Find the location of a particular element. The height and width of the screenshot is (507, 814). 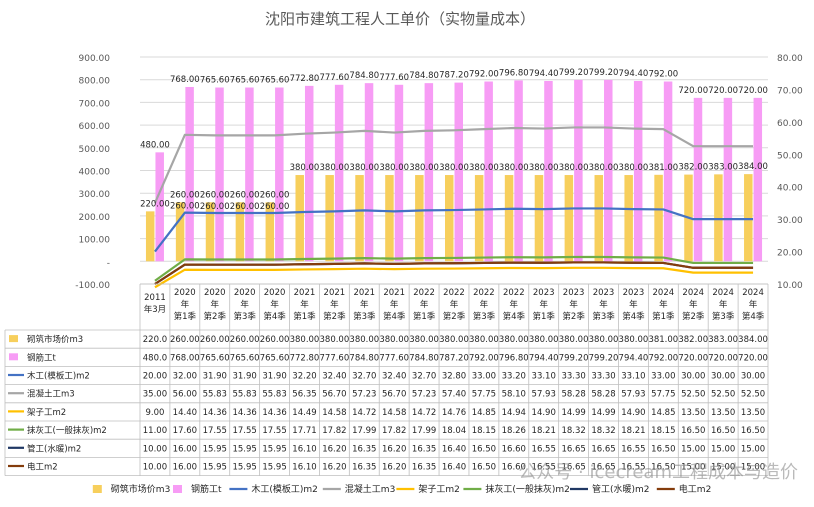

table-header-cell: 年3月 is located at coordinates (155, 309).